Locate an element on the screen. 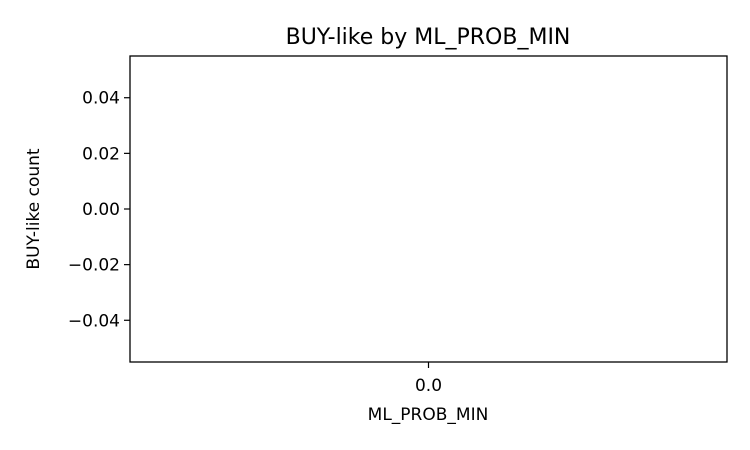  chart-title: BUY-like by ML_PROB_MIN is located at coordinates (428, 37).